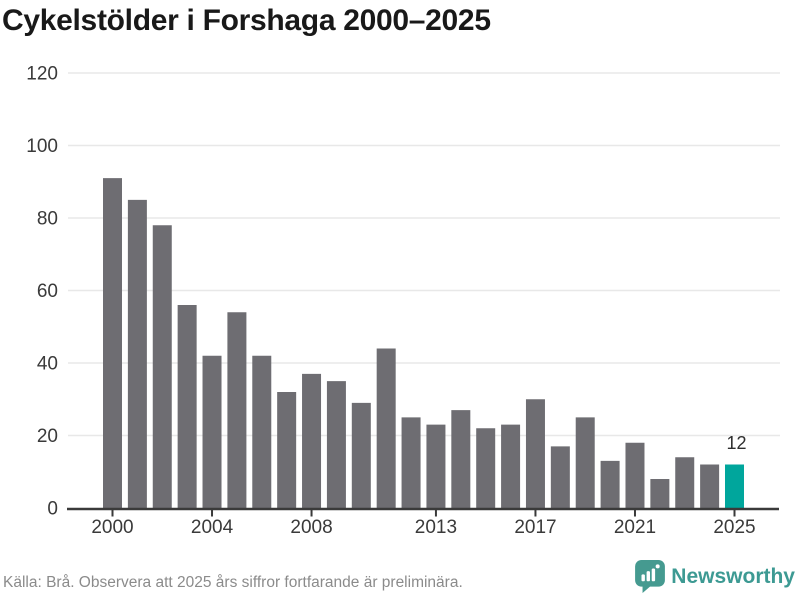 This screenshot has height=600, width=800. What do you see at coordinates (212, 431) in the screenshot?
I see `bar-2004` at bounding box center [212, 431].